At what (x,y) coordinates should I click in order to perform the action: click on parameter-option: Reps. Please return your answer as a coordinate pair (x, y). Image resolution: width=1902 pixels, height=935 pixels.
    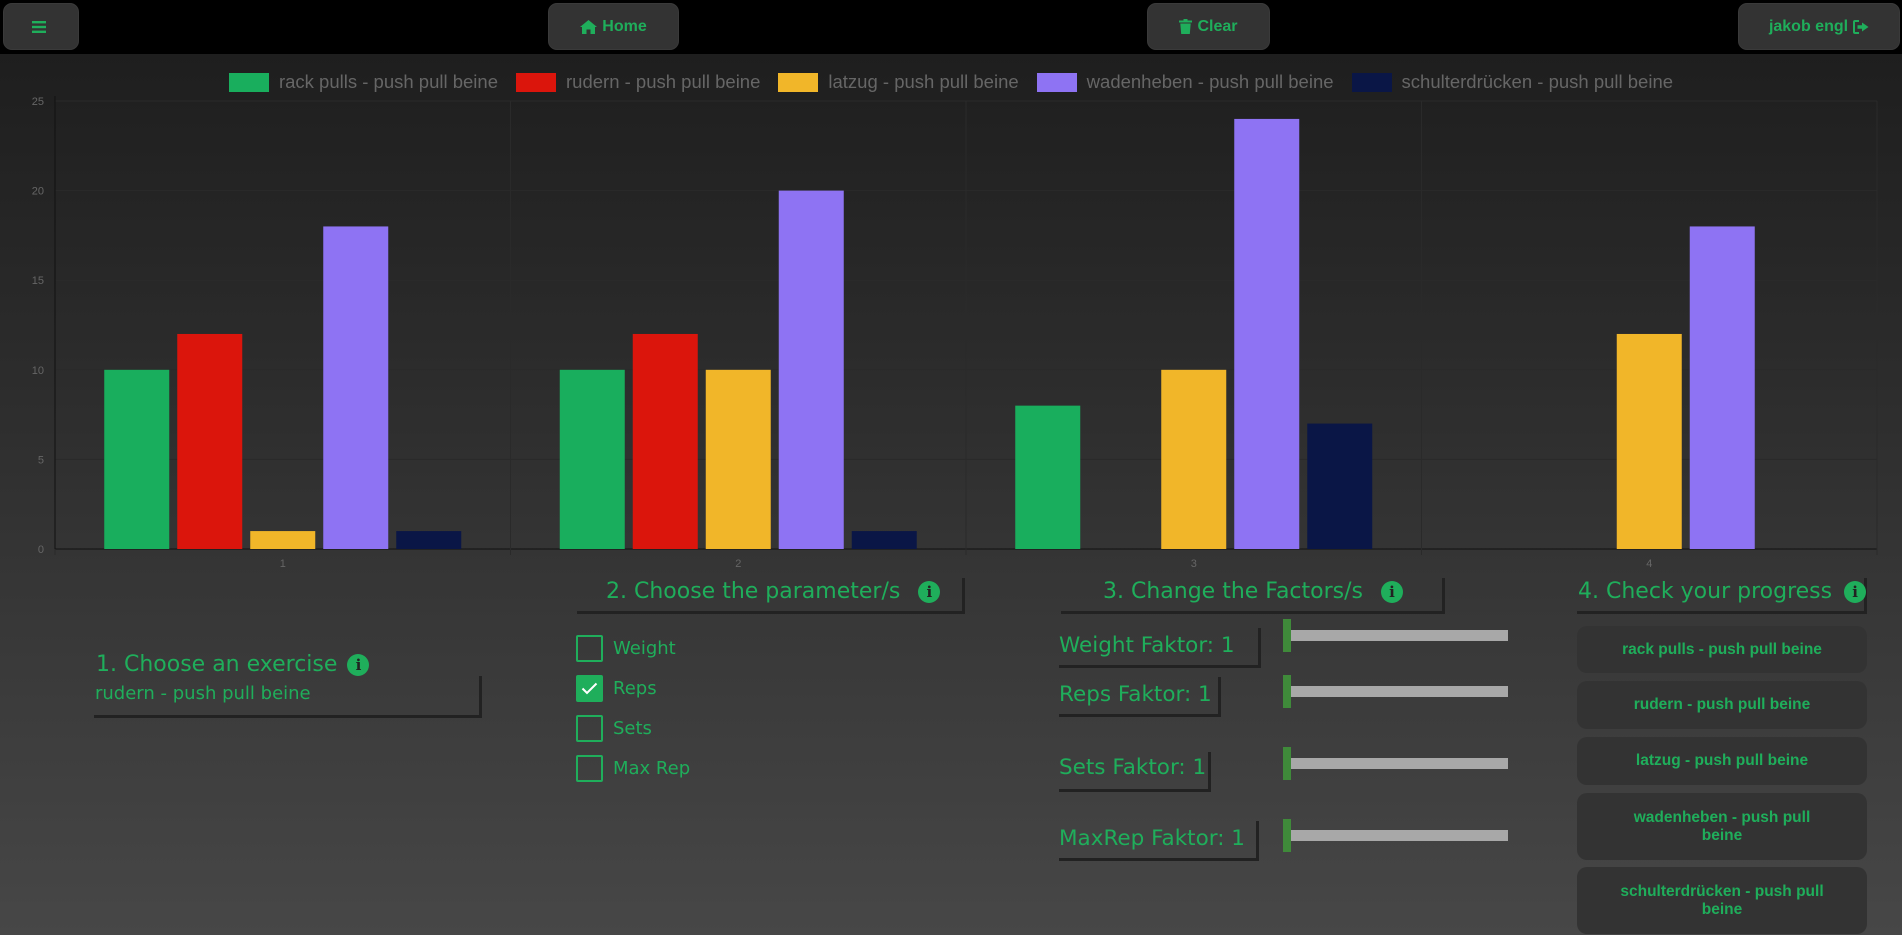
    Looking at the image, I should click on (616, 688).